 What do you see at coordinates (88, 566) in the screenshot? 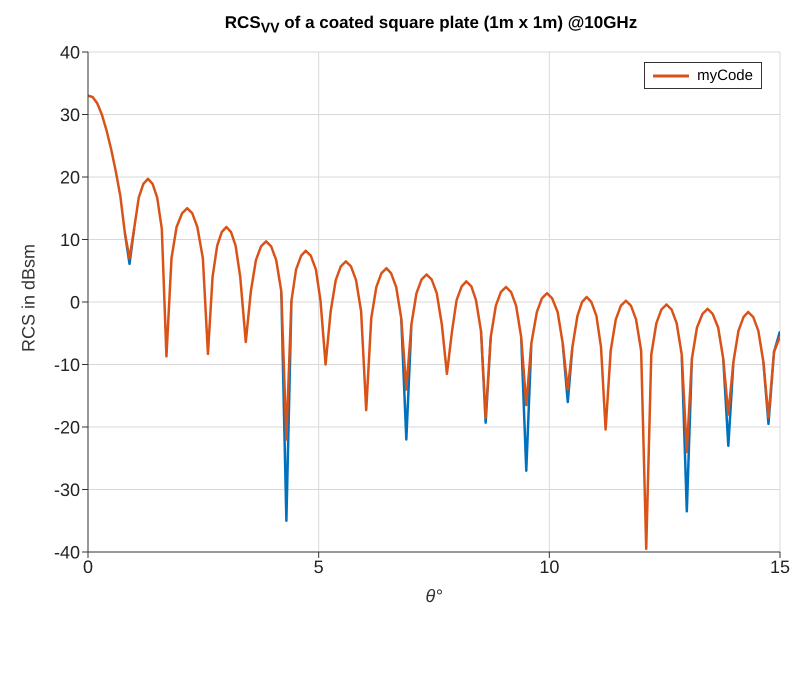
I see `x-tick-label: 0` at bounding box center [88, 566].